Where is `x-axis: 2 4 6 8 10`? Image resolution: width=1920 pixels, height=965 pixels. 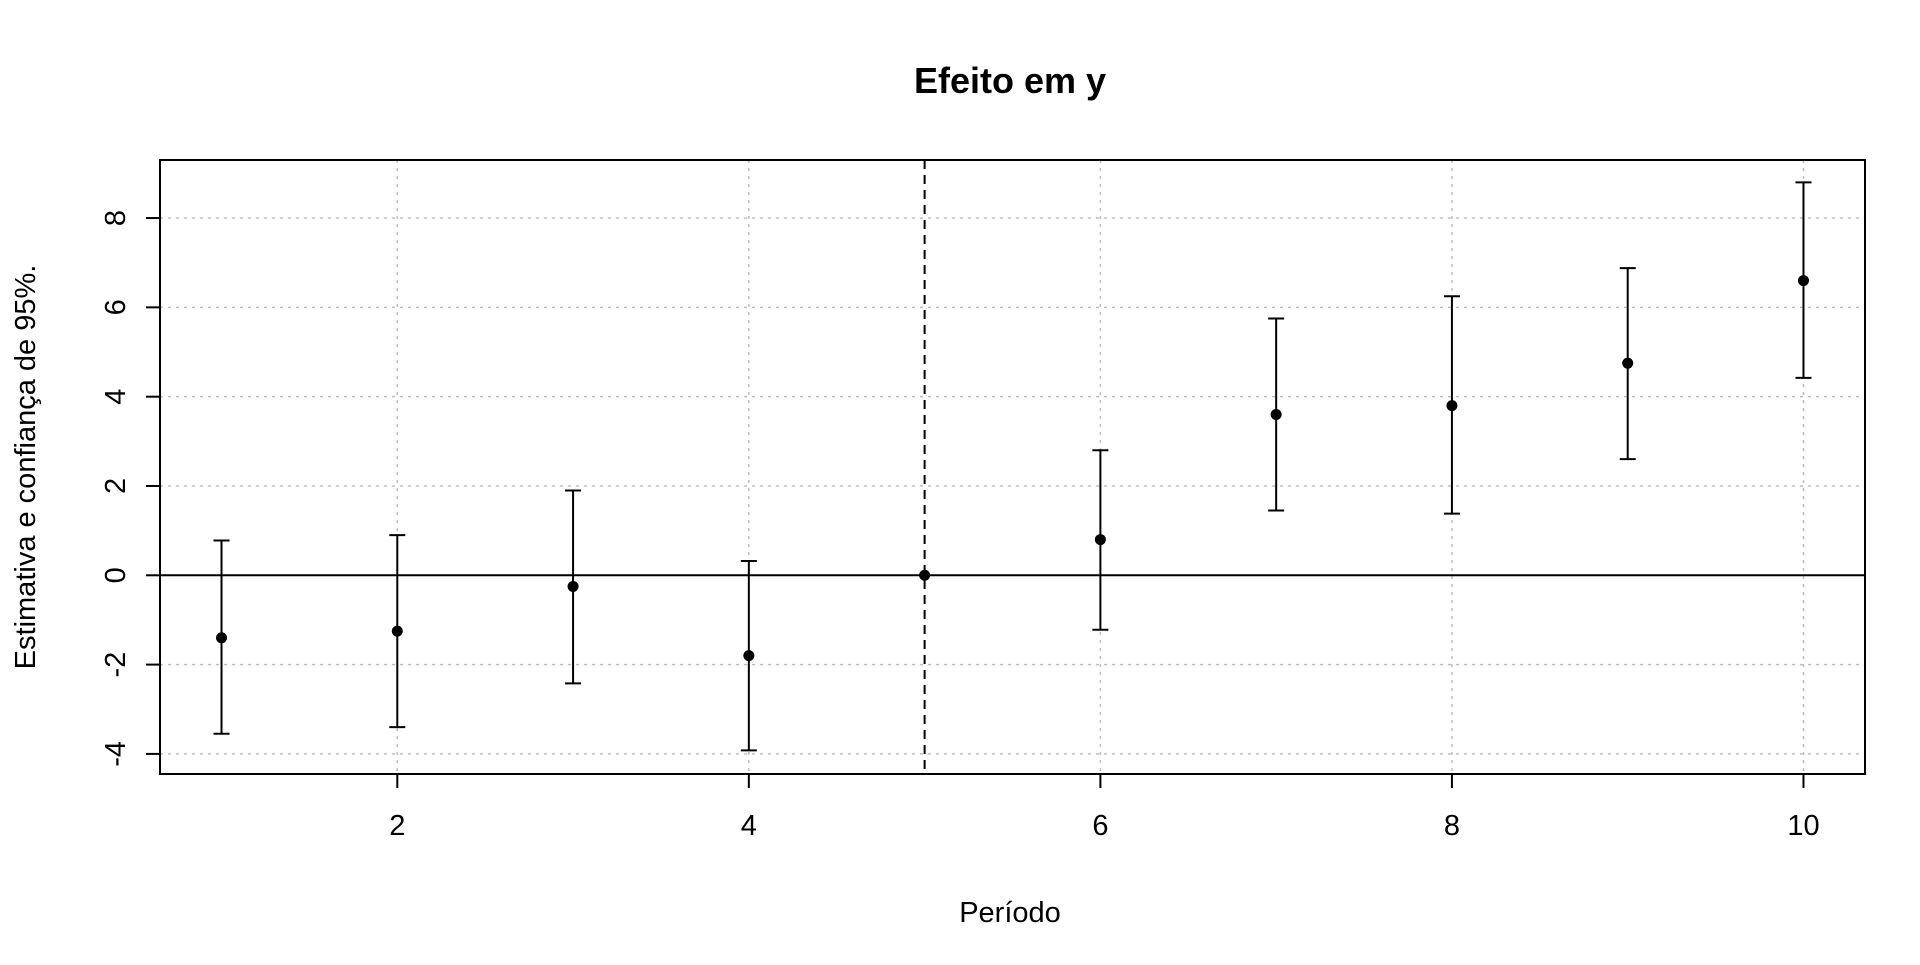
x-axis: 2 4 6 8 10 is located at coordinates (1104, 808).